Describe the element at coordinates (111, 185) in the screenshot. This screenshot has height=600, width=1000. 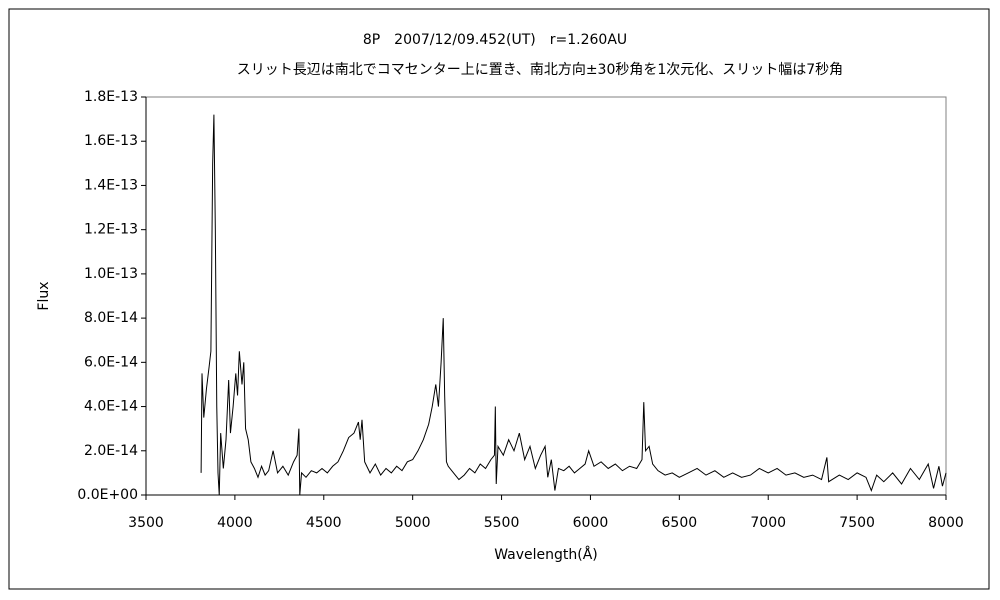
I see `y-tick-label: 1.4E-13` at that location.